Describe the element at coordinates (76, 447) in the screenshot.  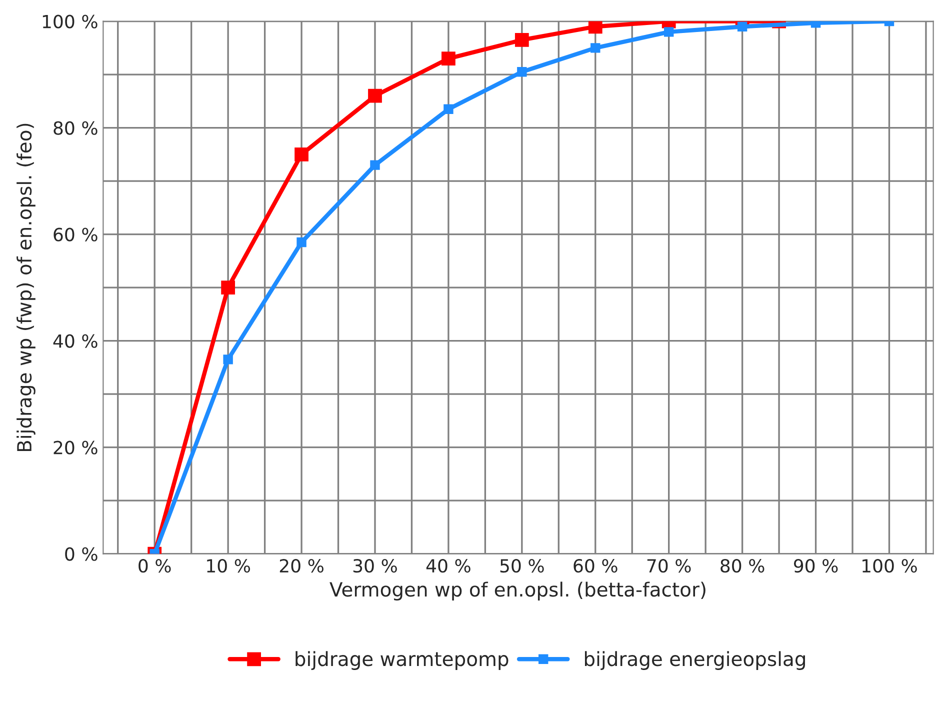
I see `y-tick-label: 20 %` at that location.